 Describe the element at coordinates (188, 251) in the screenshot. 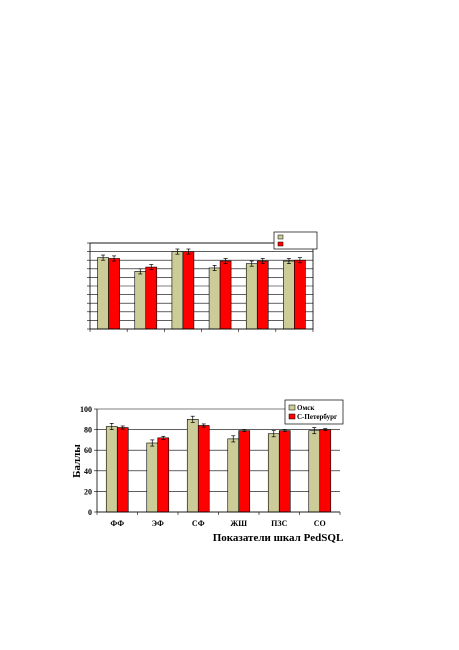

I see `chart-1-errorbar-s2-c3` at that location.